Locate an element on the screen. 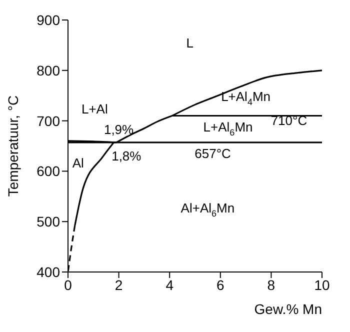  x-tick-label: 8 is located at coordinates (271, 284).